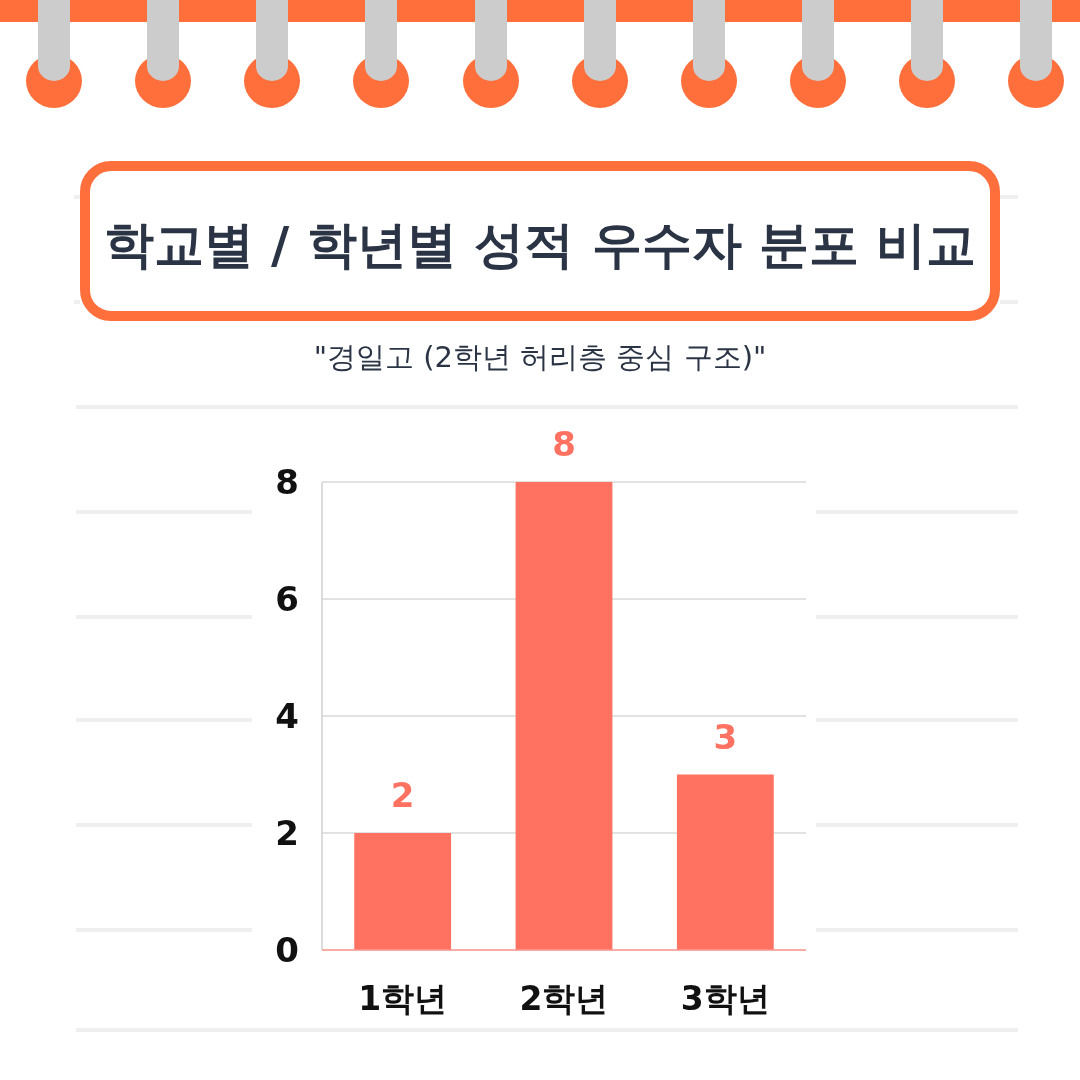  What do you see at coordinates (287, 833) in the screenshot?
I see `y-tick-label: 2` at bounding box center [287, 833].